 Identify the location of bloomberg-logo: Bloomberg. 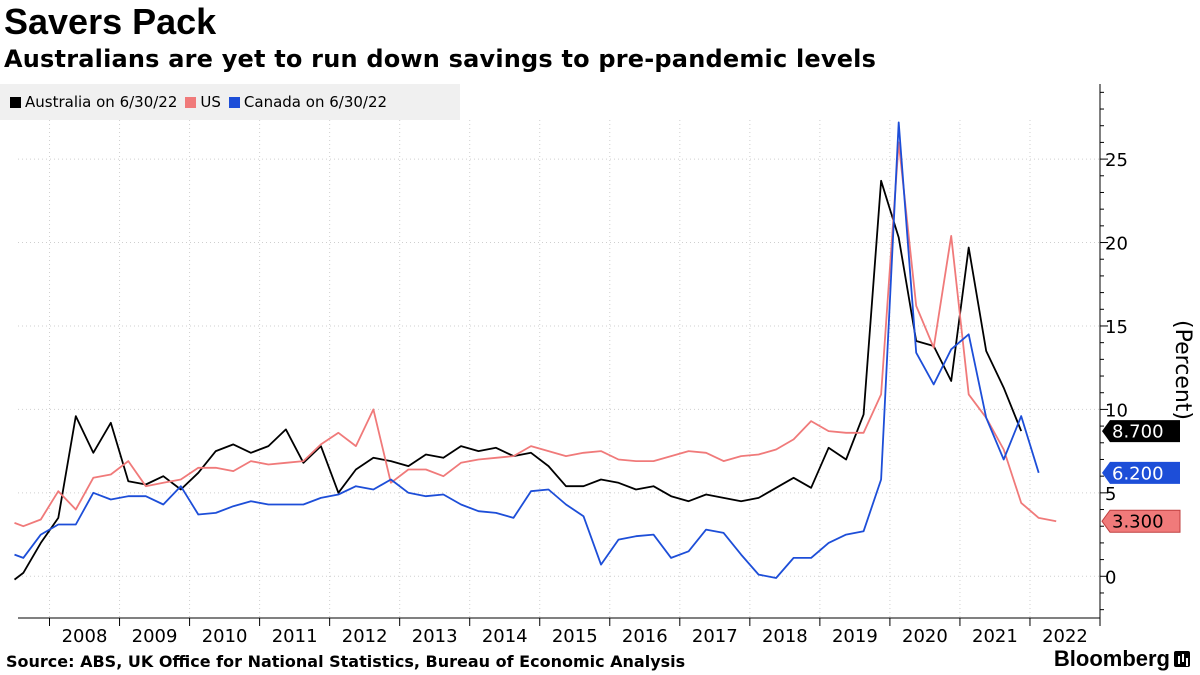
(1122, 659).